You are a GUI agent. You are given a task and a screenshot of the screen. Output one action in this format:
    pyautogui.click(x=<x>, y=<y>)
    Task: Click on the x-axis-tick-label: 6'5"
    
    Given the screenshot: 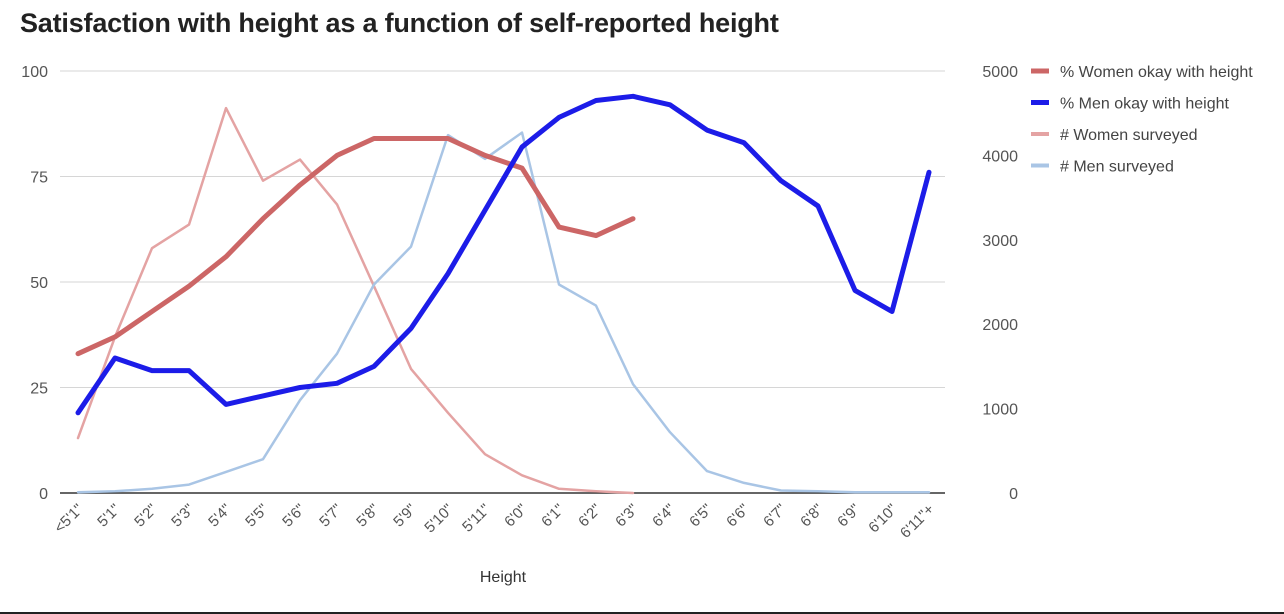 What is the action you would take?
    pyautogui.click(x=701, y=516)
    